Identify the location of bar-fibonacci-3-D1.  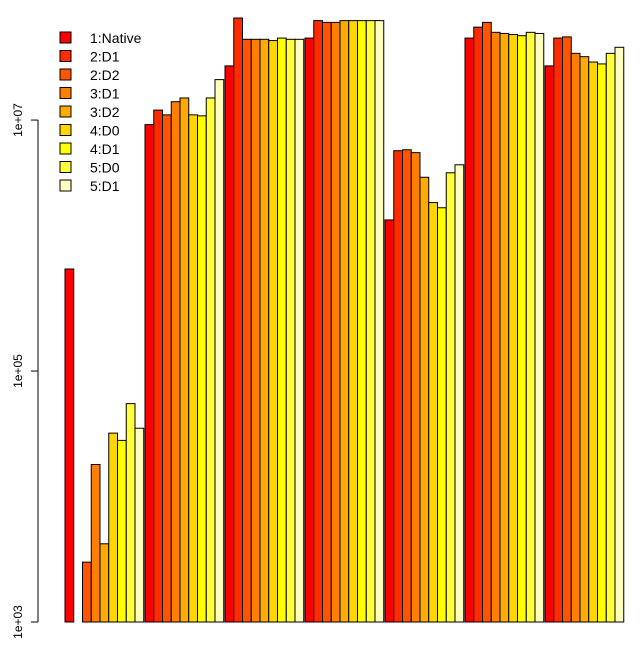
(95, 543).